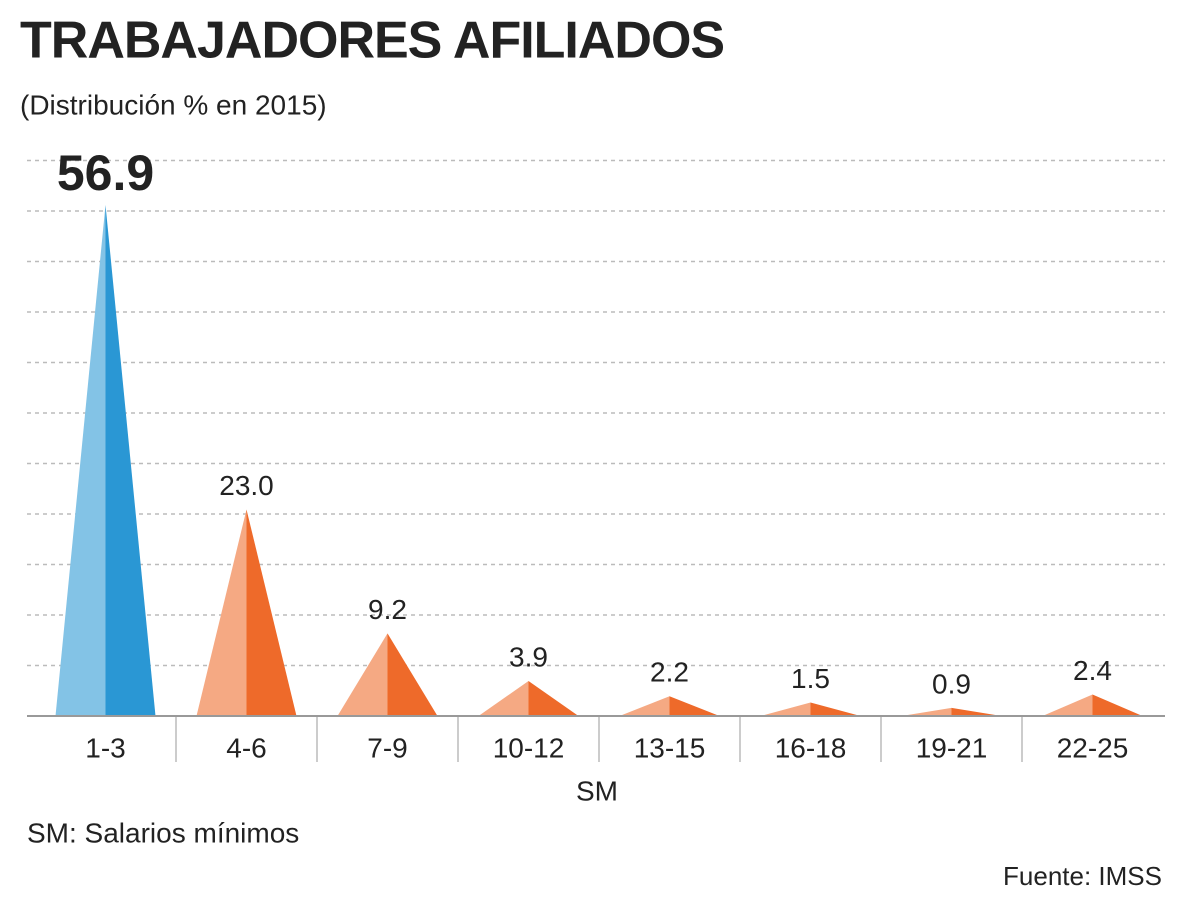 Image resolution: width=1200 pixels, height=900 pixels. Describe the element at coordinates (1092, 670) in the screenshot. I see `value-label: 2.4` at that location.